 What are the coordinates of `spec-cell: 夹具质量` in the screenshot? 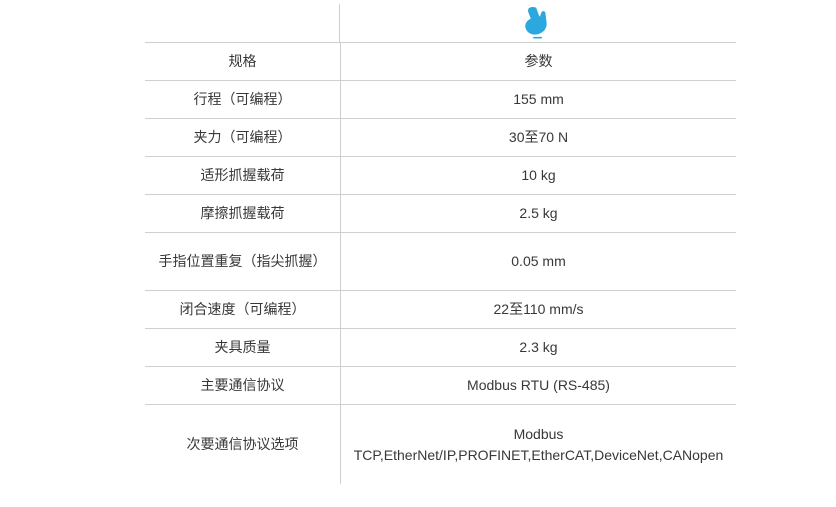 It's located at (242, 347).